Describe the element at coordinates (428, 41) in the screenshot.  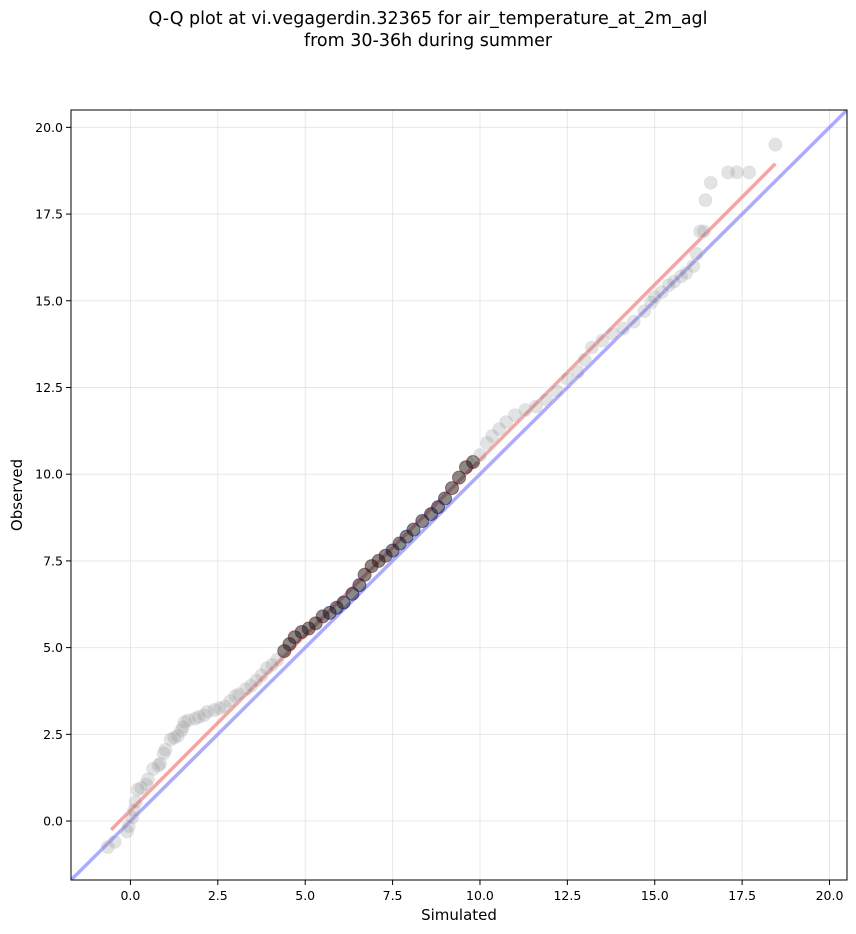
I see `chart-title-line-2: from 30-36h during summer` at that location.